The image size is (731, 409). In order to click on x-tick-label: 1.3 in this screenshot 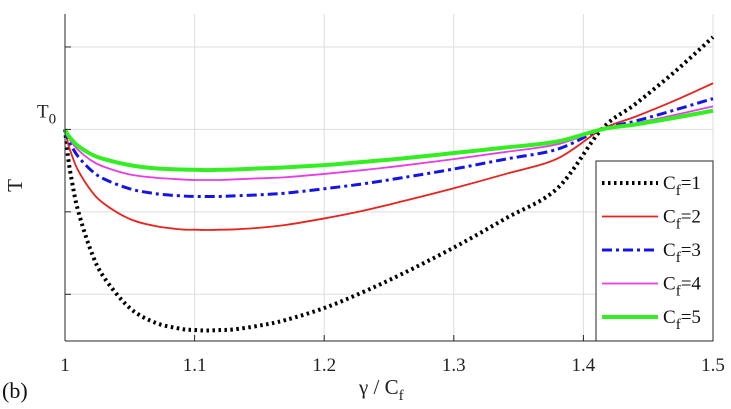, I will do `click(454, 365)`.